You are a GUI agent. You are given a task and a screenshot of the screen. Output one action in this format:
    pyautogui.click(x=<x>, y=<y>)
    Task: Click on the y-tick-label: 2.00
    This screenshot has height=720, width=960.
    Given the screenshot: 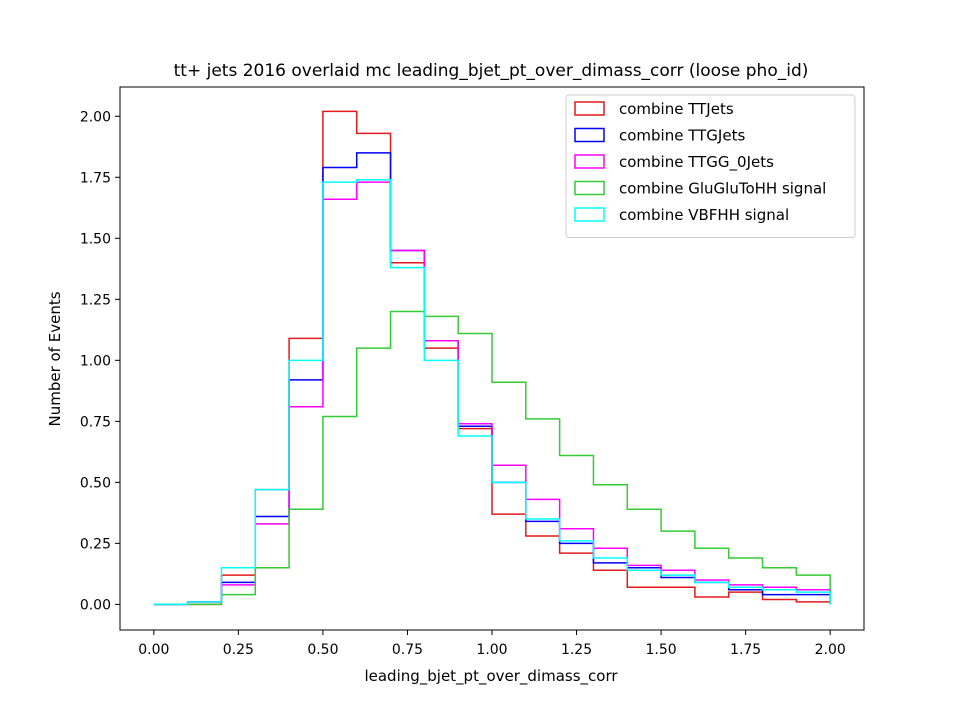 What is the action you would take?
    pyautogui.click(x=95, y=117)
    